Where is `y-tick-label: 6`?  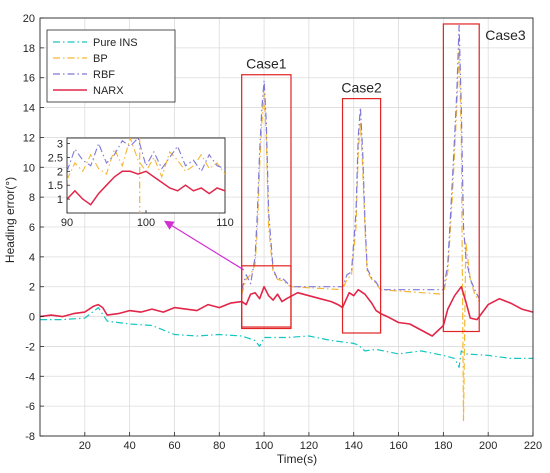
y-tick-label: 6 is located at coordinates (32, 228).